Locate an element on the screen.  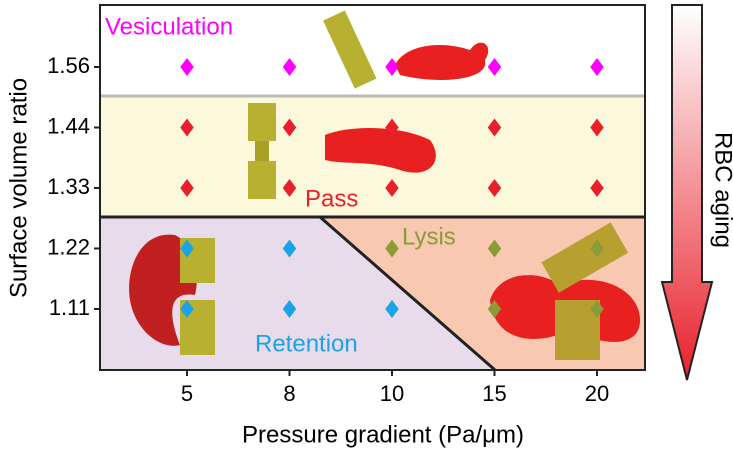
y-tick-label: 1.44 is located at coordinates (68, 125).